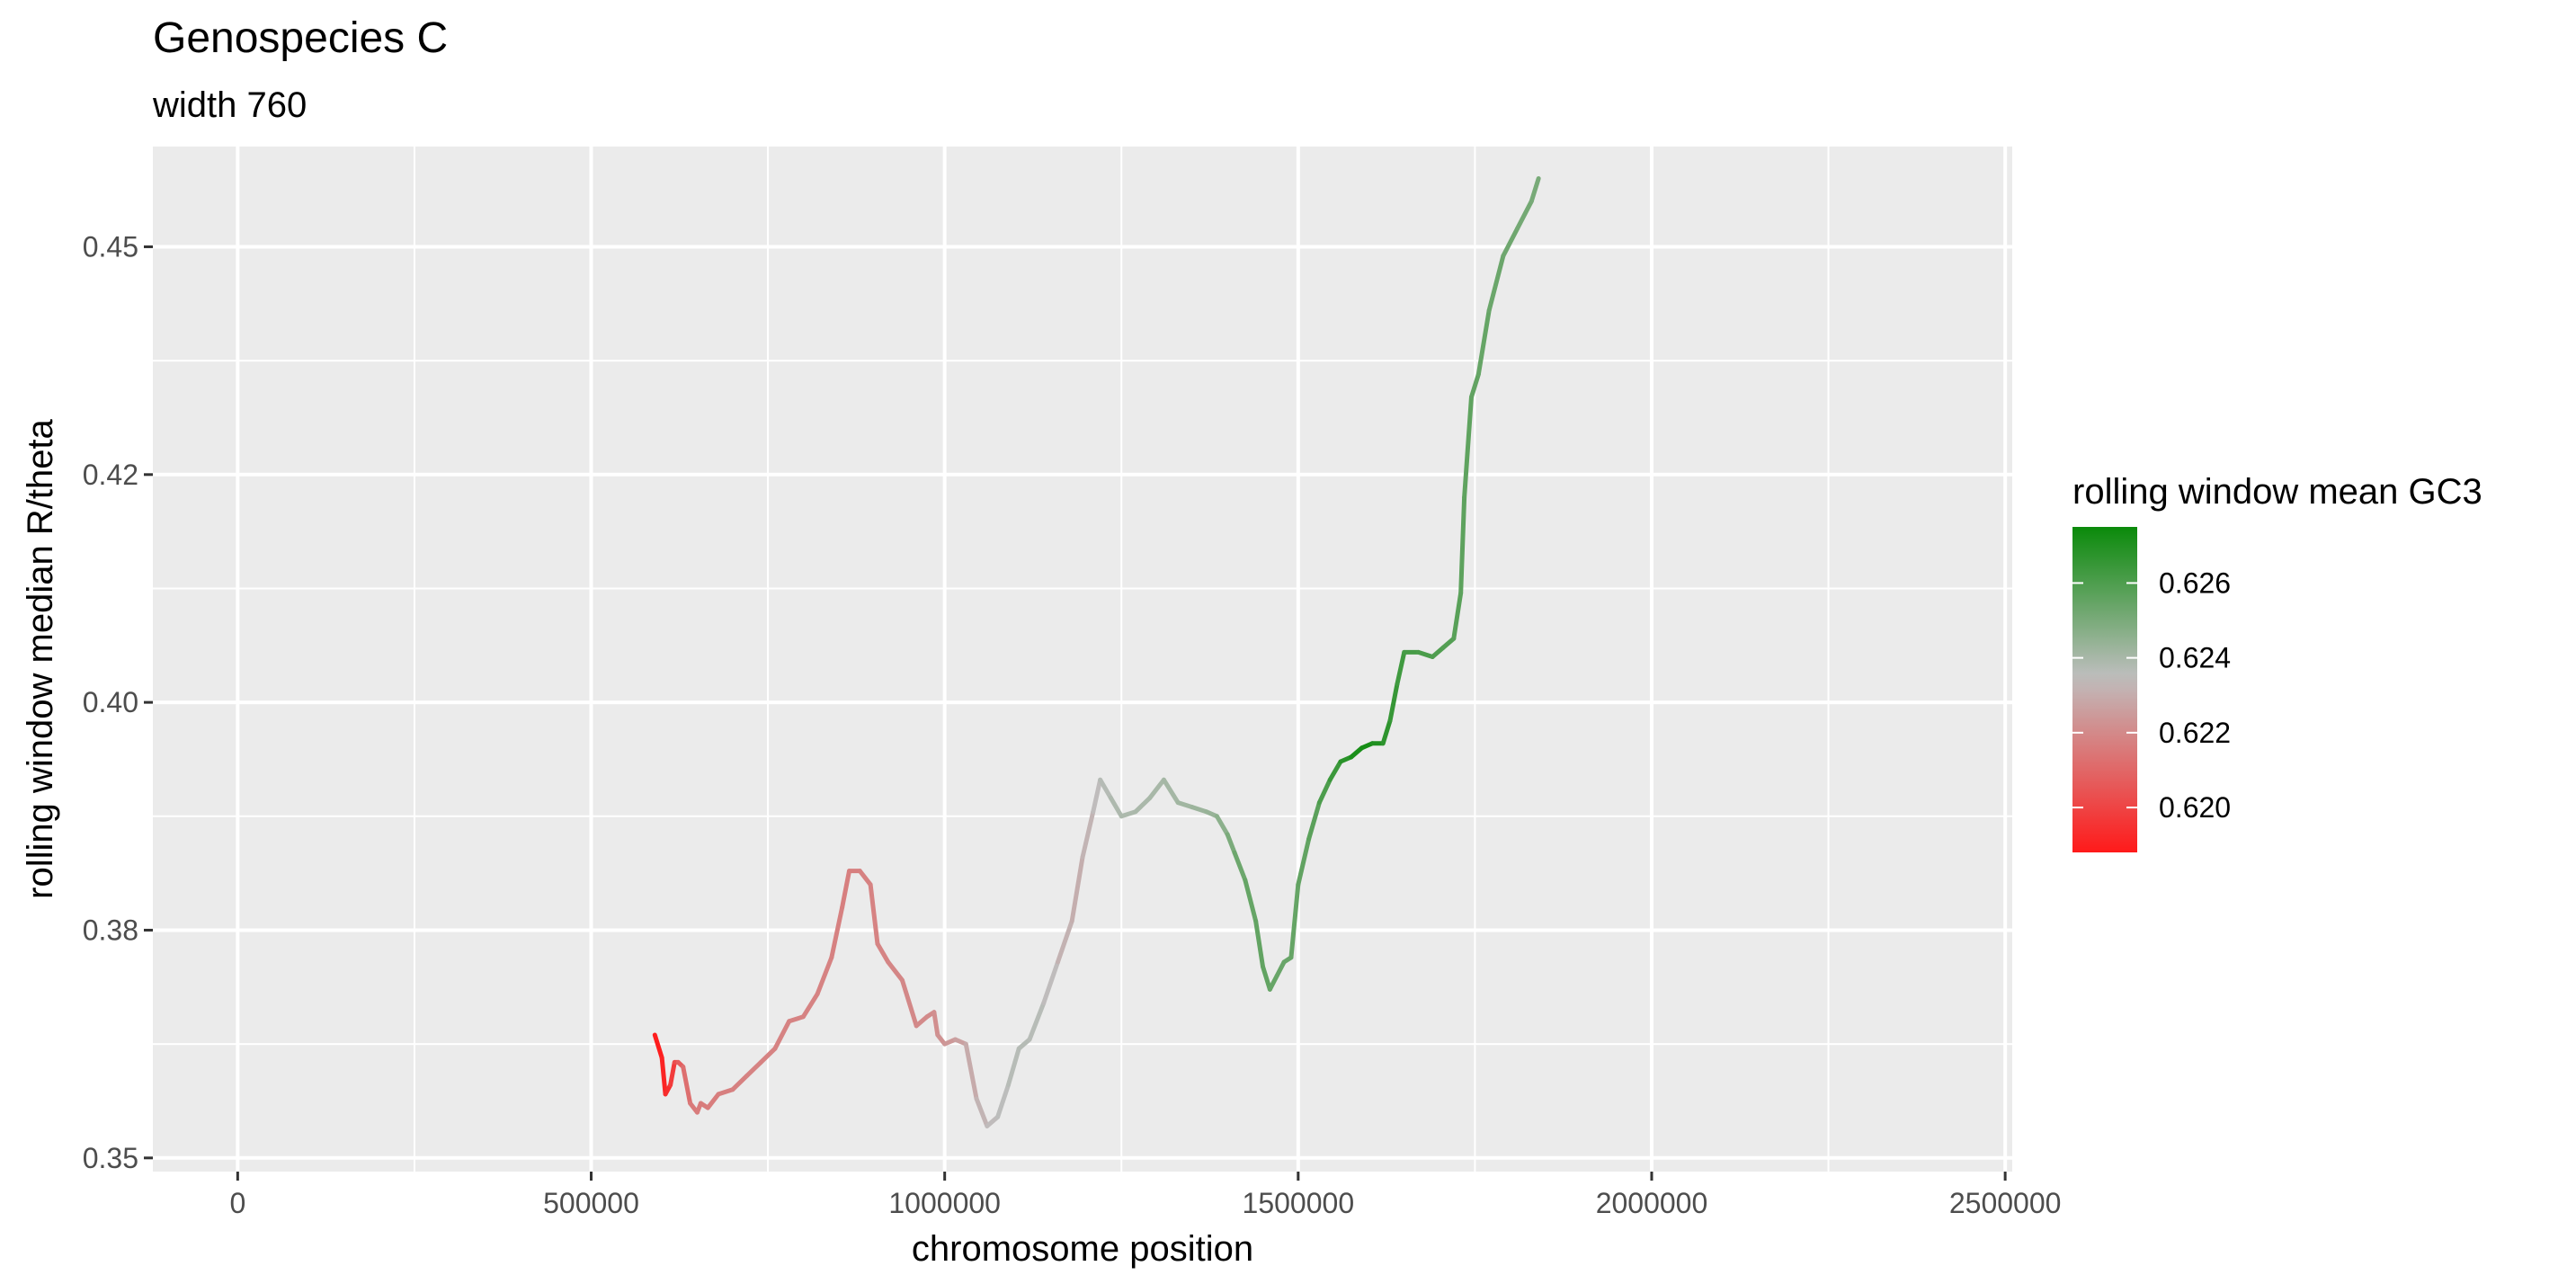 The image size is (2576, 1284). I want to click on chart-title: Genospecies C, so click(301, 38).